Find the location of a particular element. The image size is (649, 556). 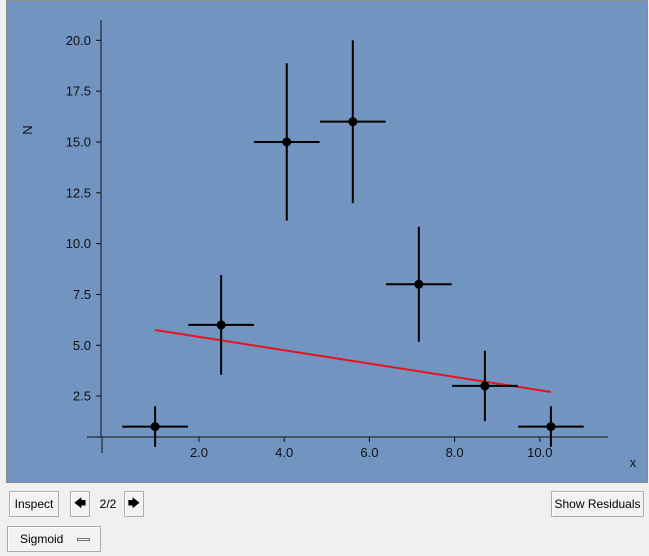

next-page-button: 🡆 is located at coordinates (134, 504).